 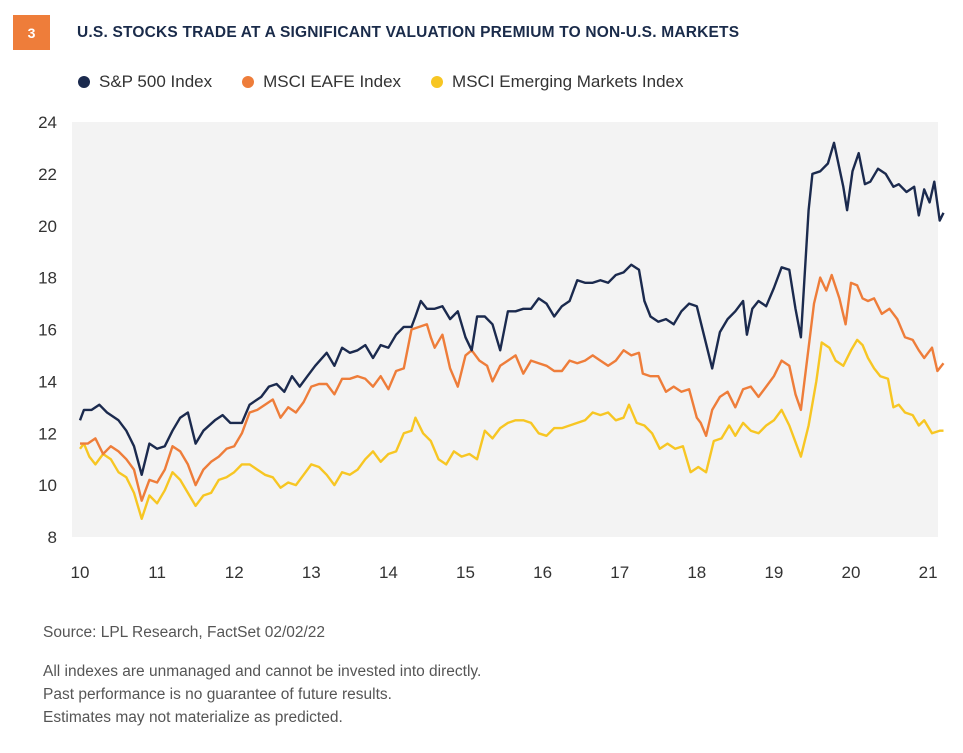 I want to click on legend-dot-eafe, so click(x=248, y=82).